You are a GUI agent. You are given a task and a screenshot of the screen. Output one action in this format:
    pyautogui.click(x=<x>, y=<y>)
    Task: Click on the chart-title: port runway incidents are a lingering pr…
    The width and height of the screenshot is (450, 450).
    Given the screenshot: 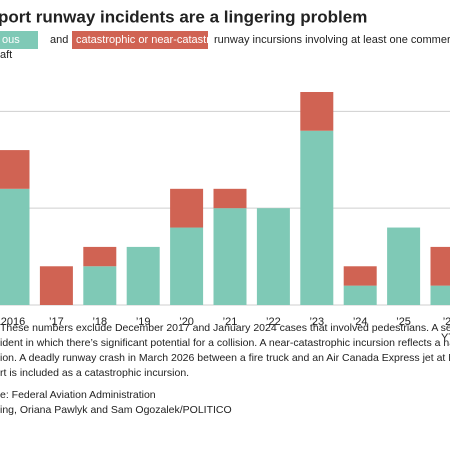 What is the action you would take?
    pyautogui.click(x=183, y=16)
    